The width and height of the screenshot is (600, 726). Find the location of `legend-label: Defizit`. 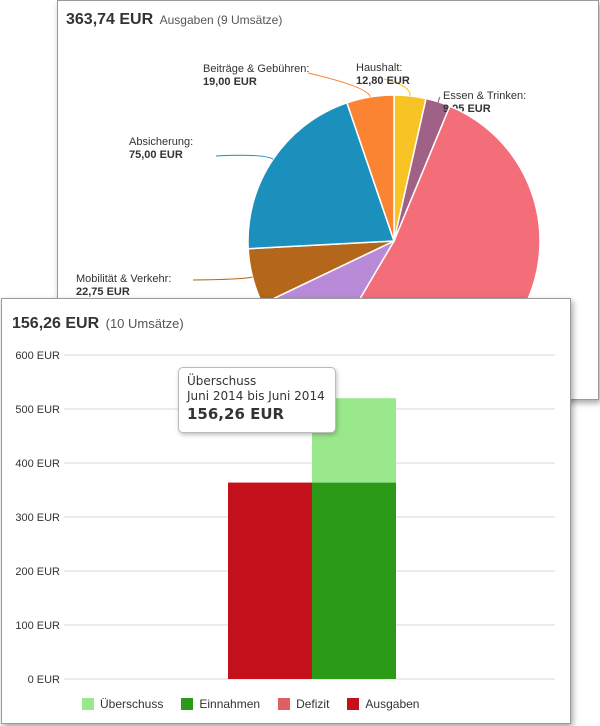

legend-label: Defizit is located at coordinates (313, 704).